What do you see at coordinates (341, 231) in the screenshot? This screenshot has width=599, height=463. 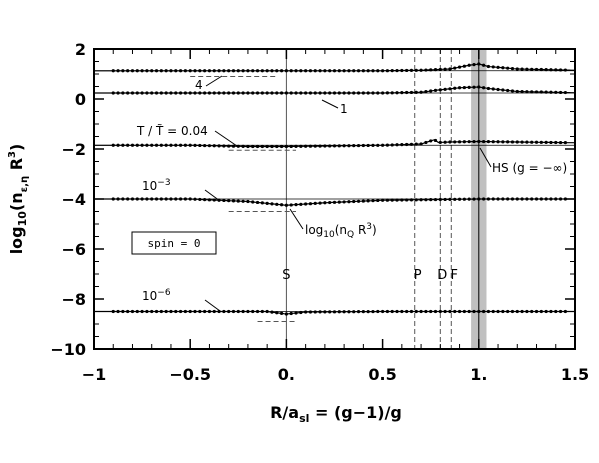 I see `nq-label: log10(nQ R3)` at bounding box center [341, 231].